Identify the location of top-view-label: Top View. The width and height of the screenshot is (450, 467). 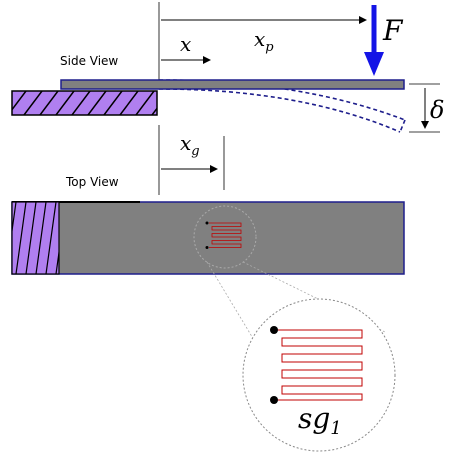
(92, 182).